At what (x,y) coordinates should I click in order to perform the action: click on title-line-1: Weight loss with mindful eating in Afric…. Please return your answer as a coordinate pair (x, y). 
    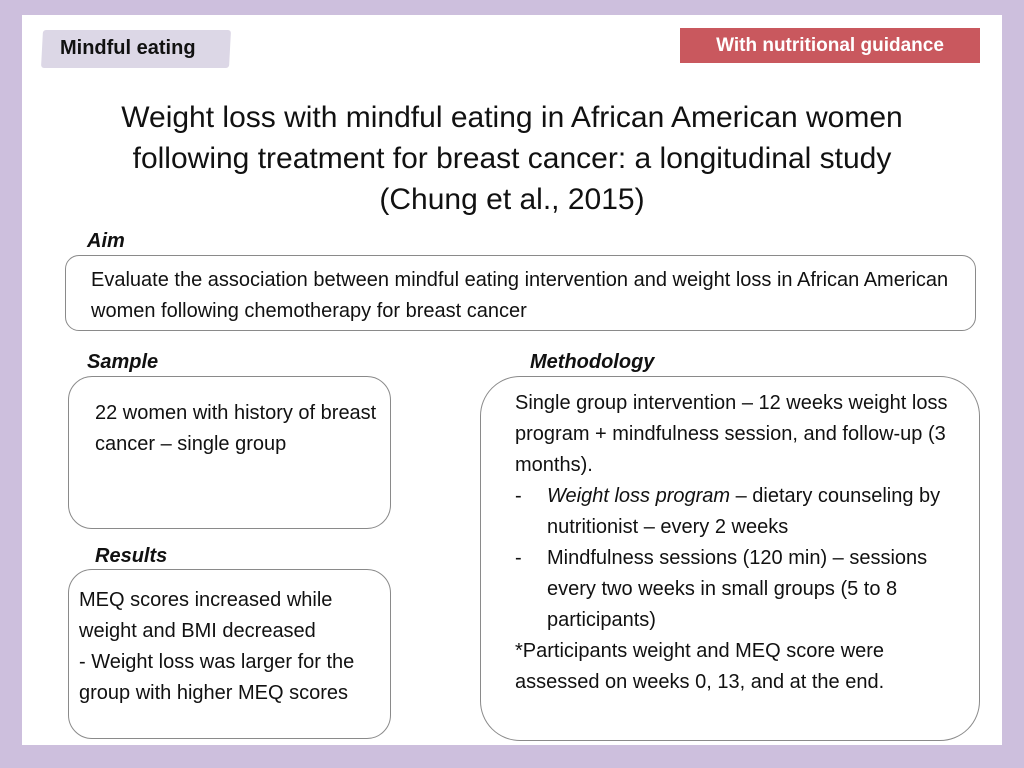
    Looking at the image, I should click on (512, 117).